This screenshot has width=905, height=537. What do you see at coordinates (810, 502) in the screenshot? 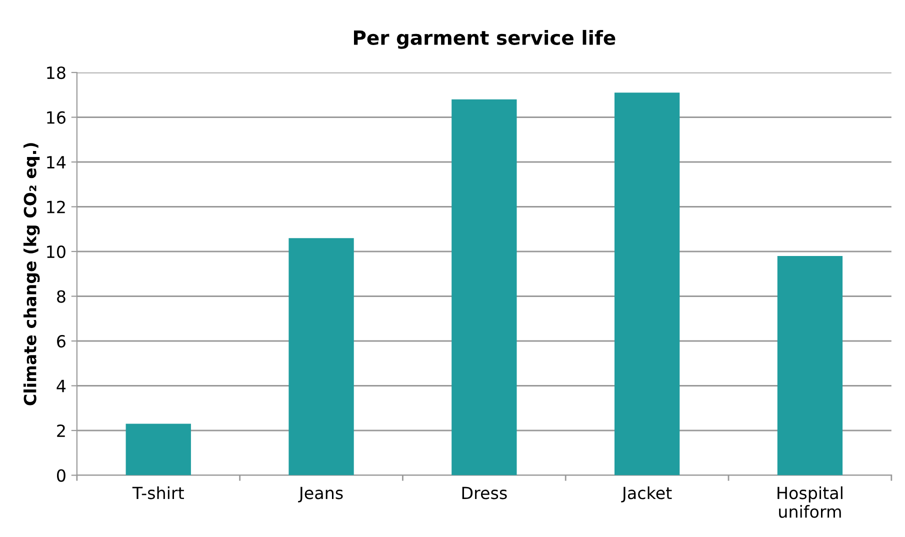
I see `x-tick-label: Hospital uniform` at bounding box center [810, 502].